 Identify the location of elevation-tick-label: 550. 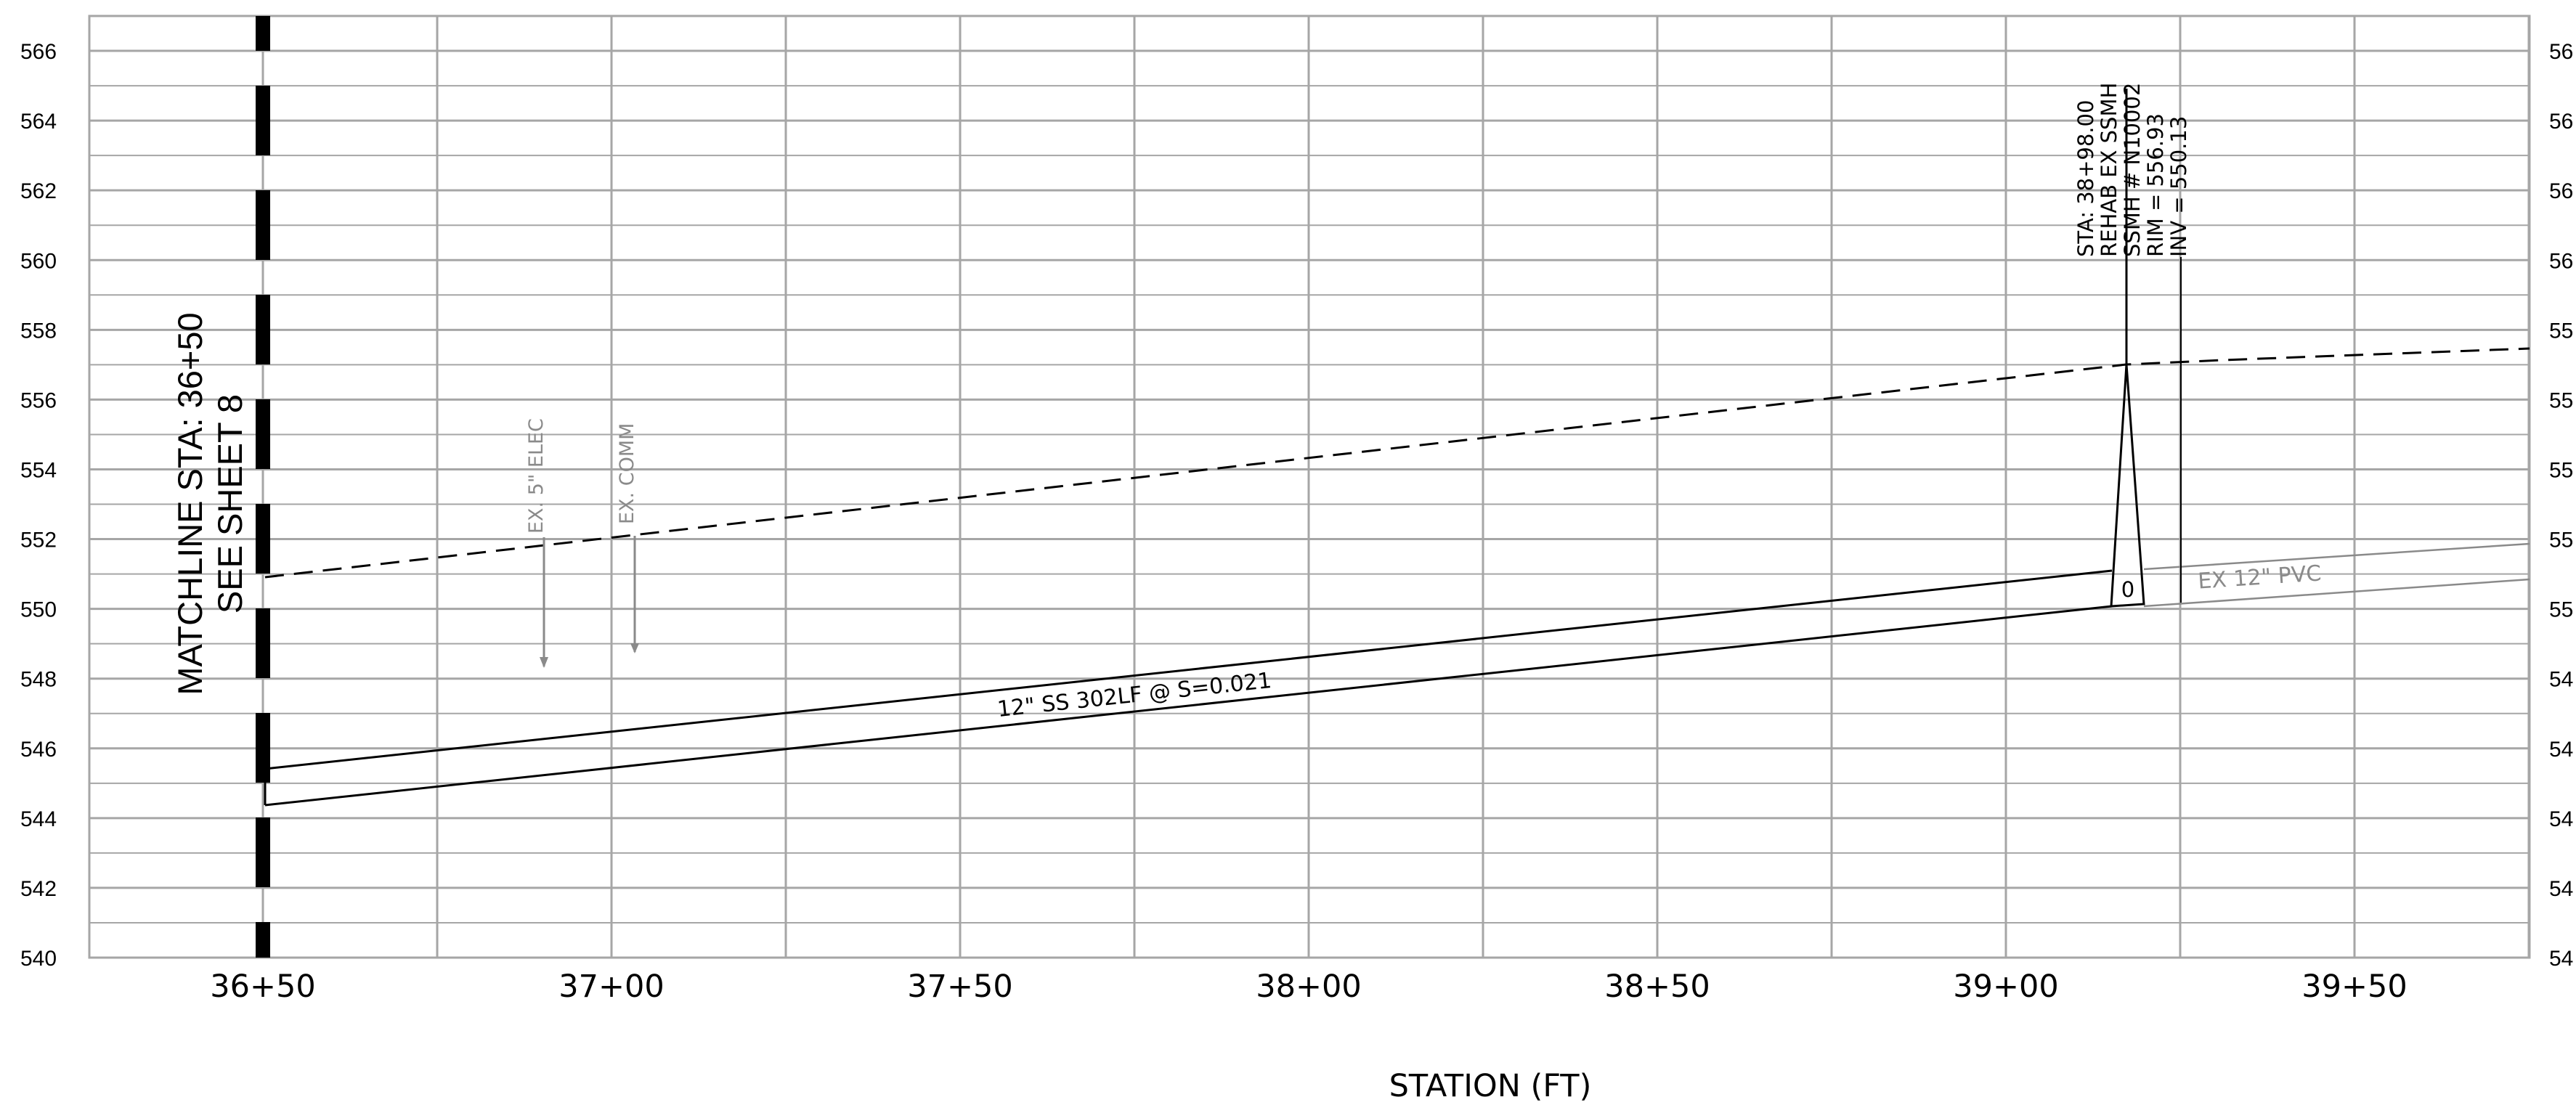
(39, 610).